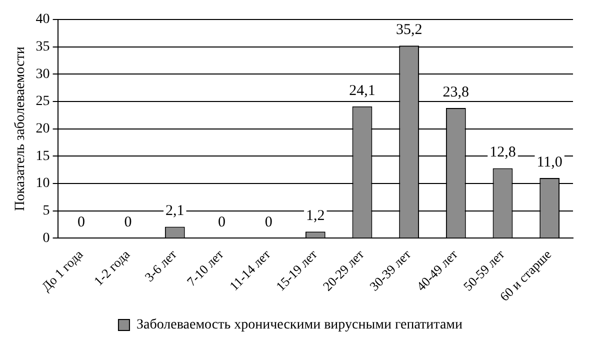  Describe the element at coordinates (43, 184) in the screenshot. I see `y-tick-label: 10` at that location.